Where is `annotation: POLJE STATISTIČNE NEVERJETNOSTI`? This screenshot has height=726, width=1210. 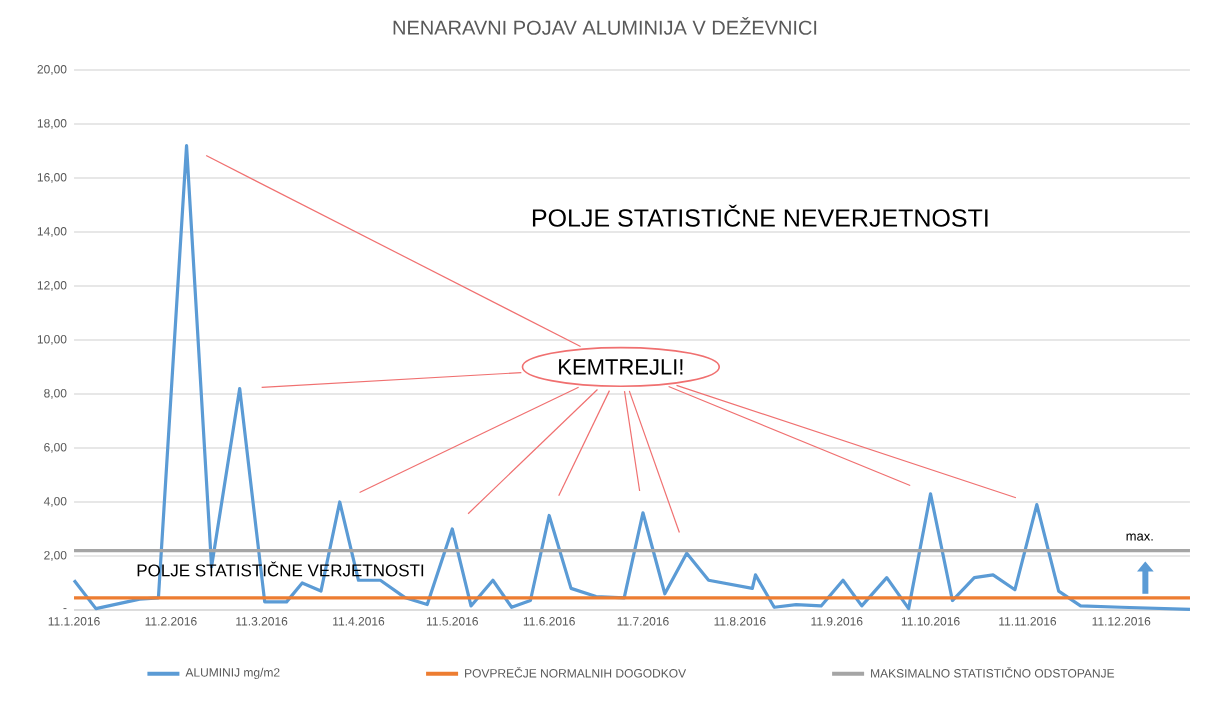 annotation: POLJE STATISTIČNE NEVERJETNOSTI is located at coordinates (760, 215).